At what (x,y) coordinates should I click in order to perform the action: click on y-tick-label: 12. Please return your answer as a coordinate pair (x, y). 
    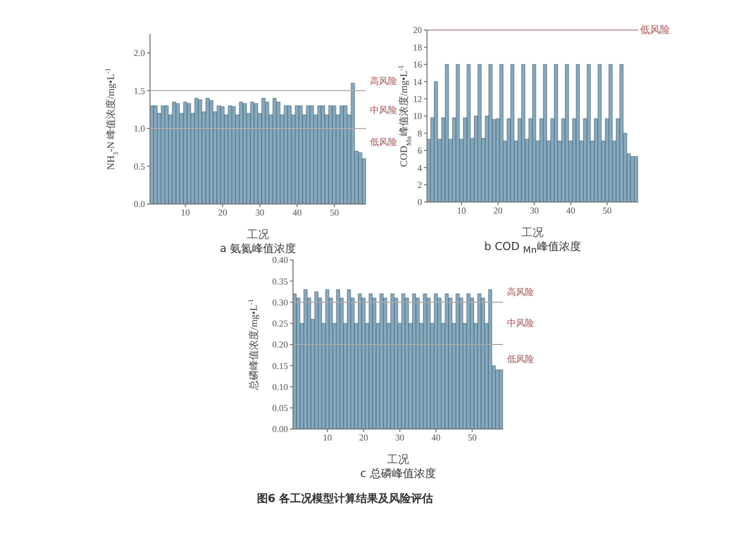
    Looking at the image, I should click on (417, 99).